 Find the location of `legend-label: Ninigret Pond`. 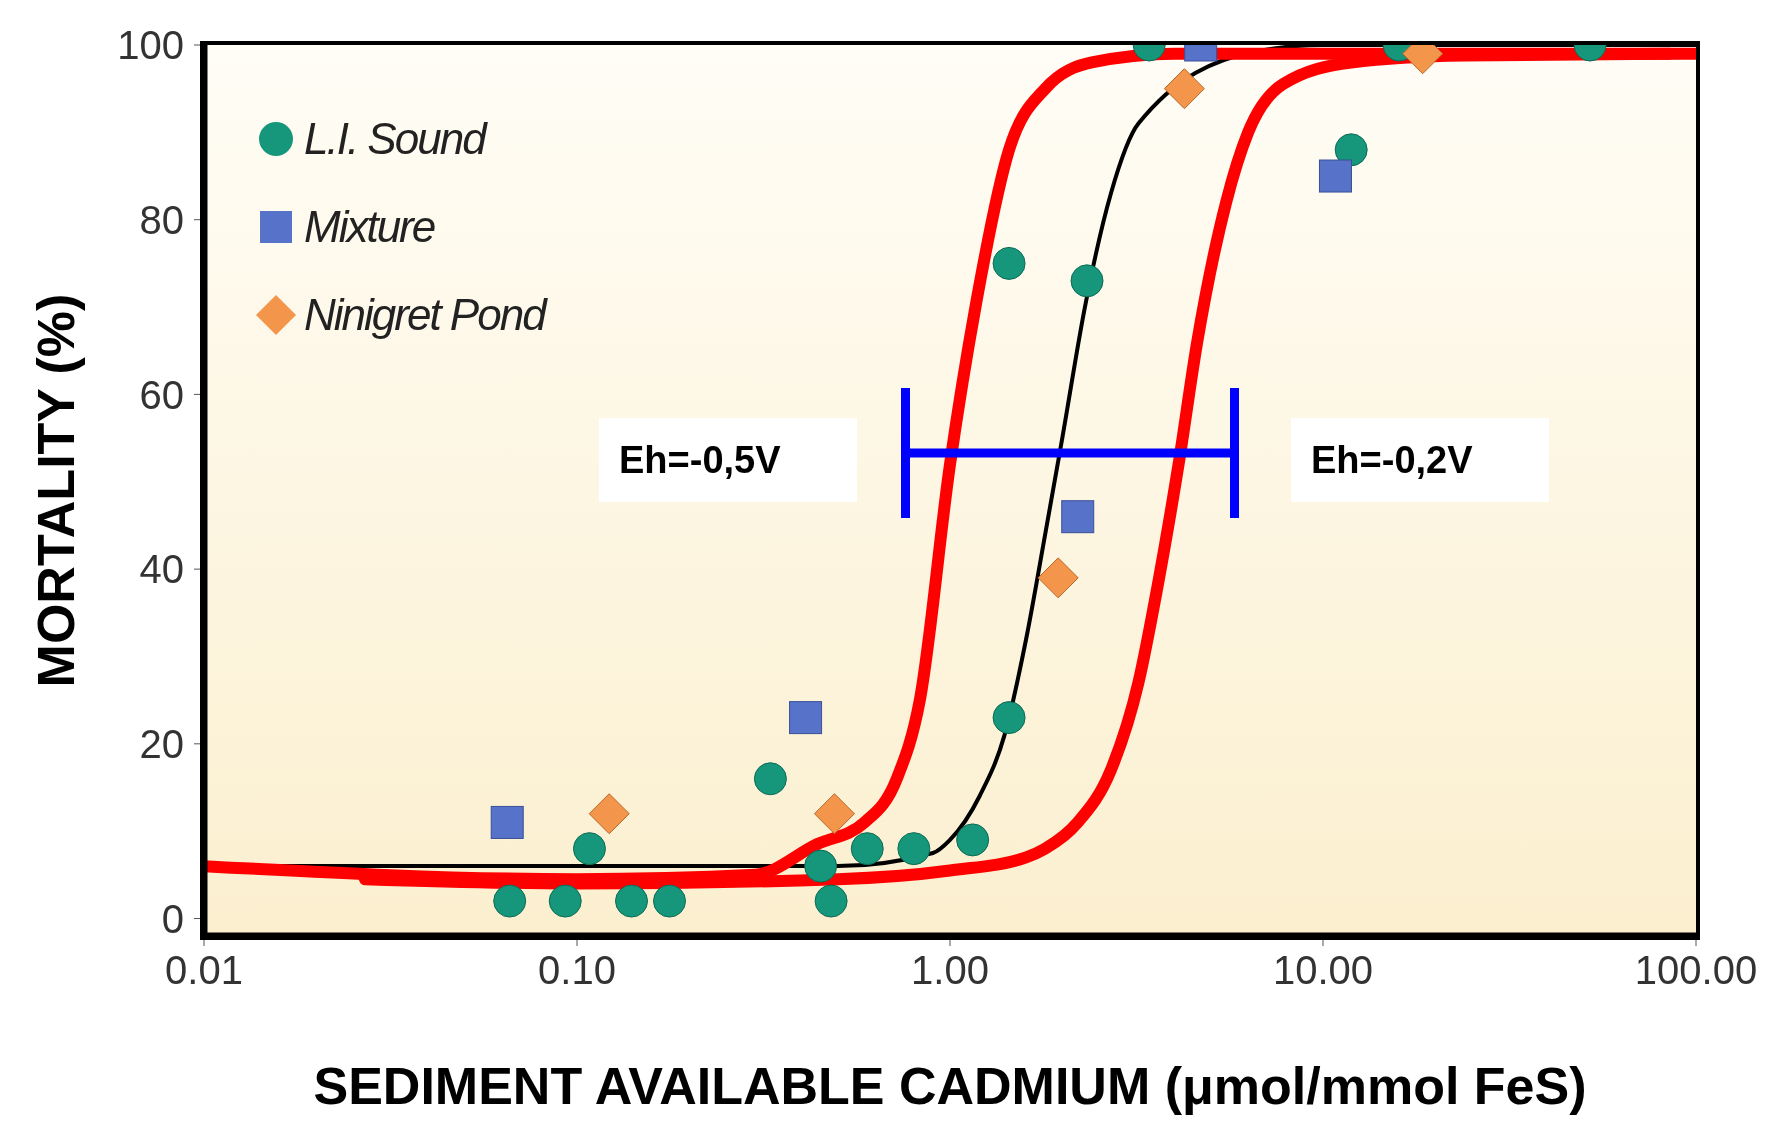

legend-label: Ninigret Pond is located at coordinates (424, 315).